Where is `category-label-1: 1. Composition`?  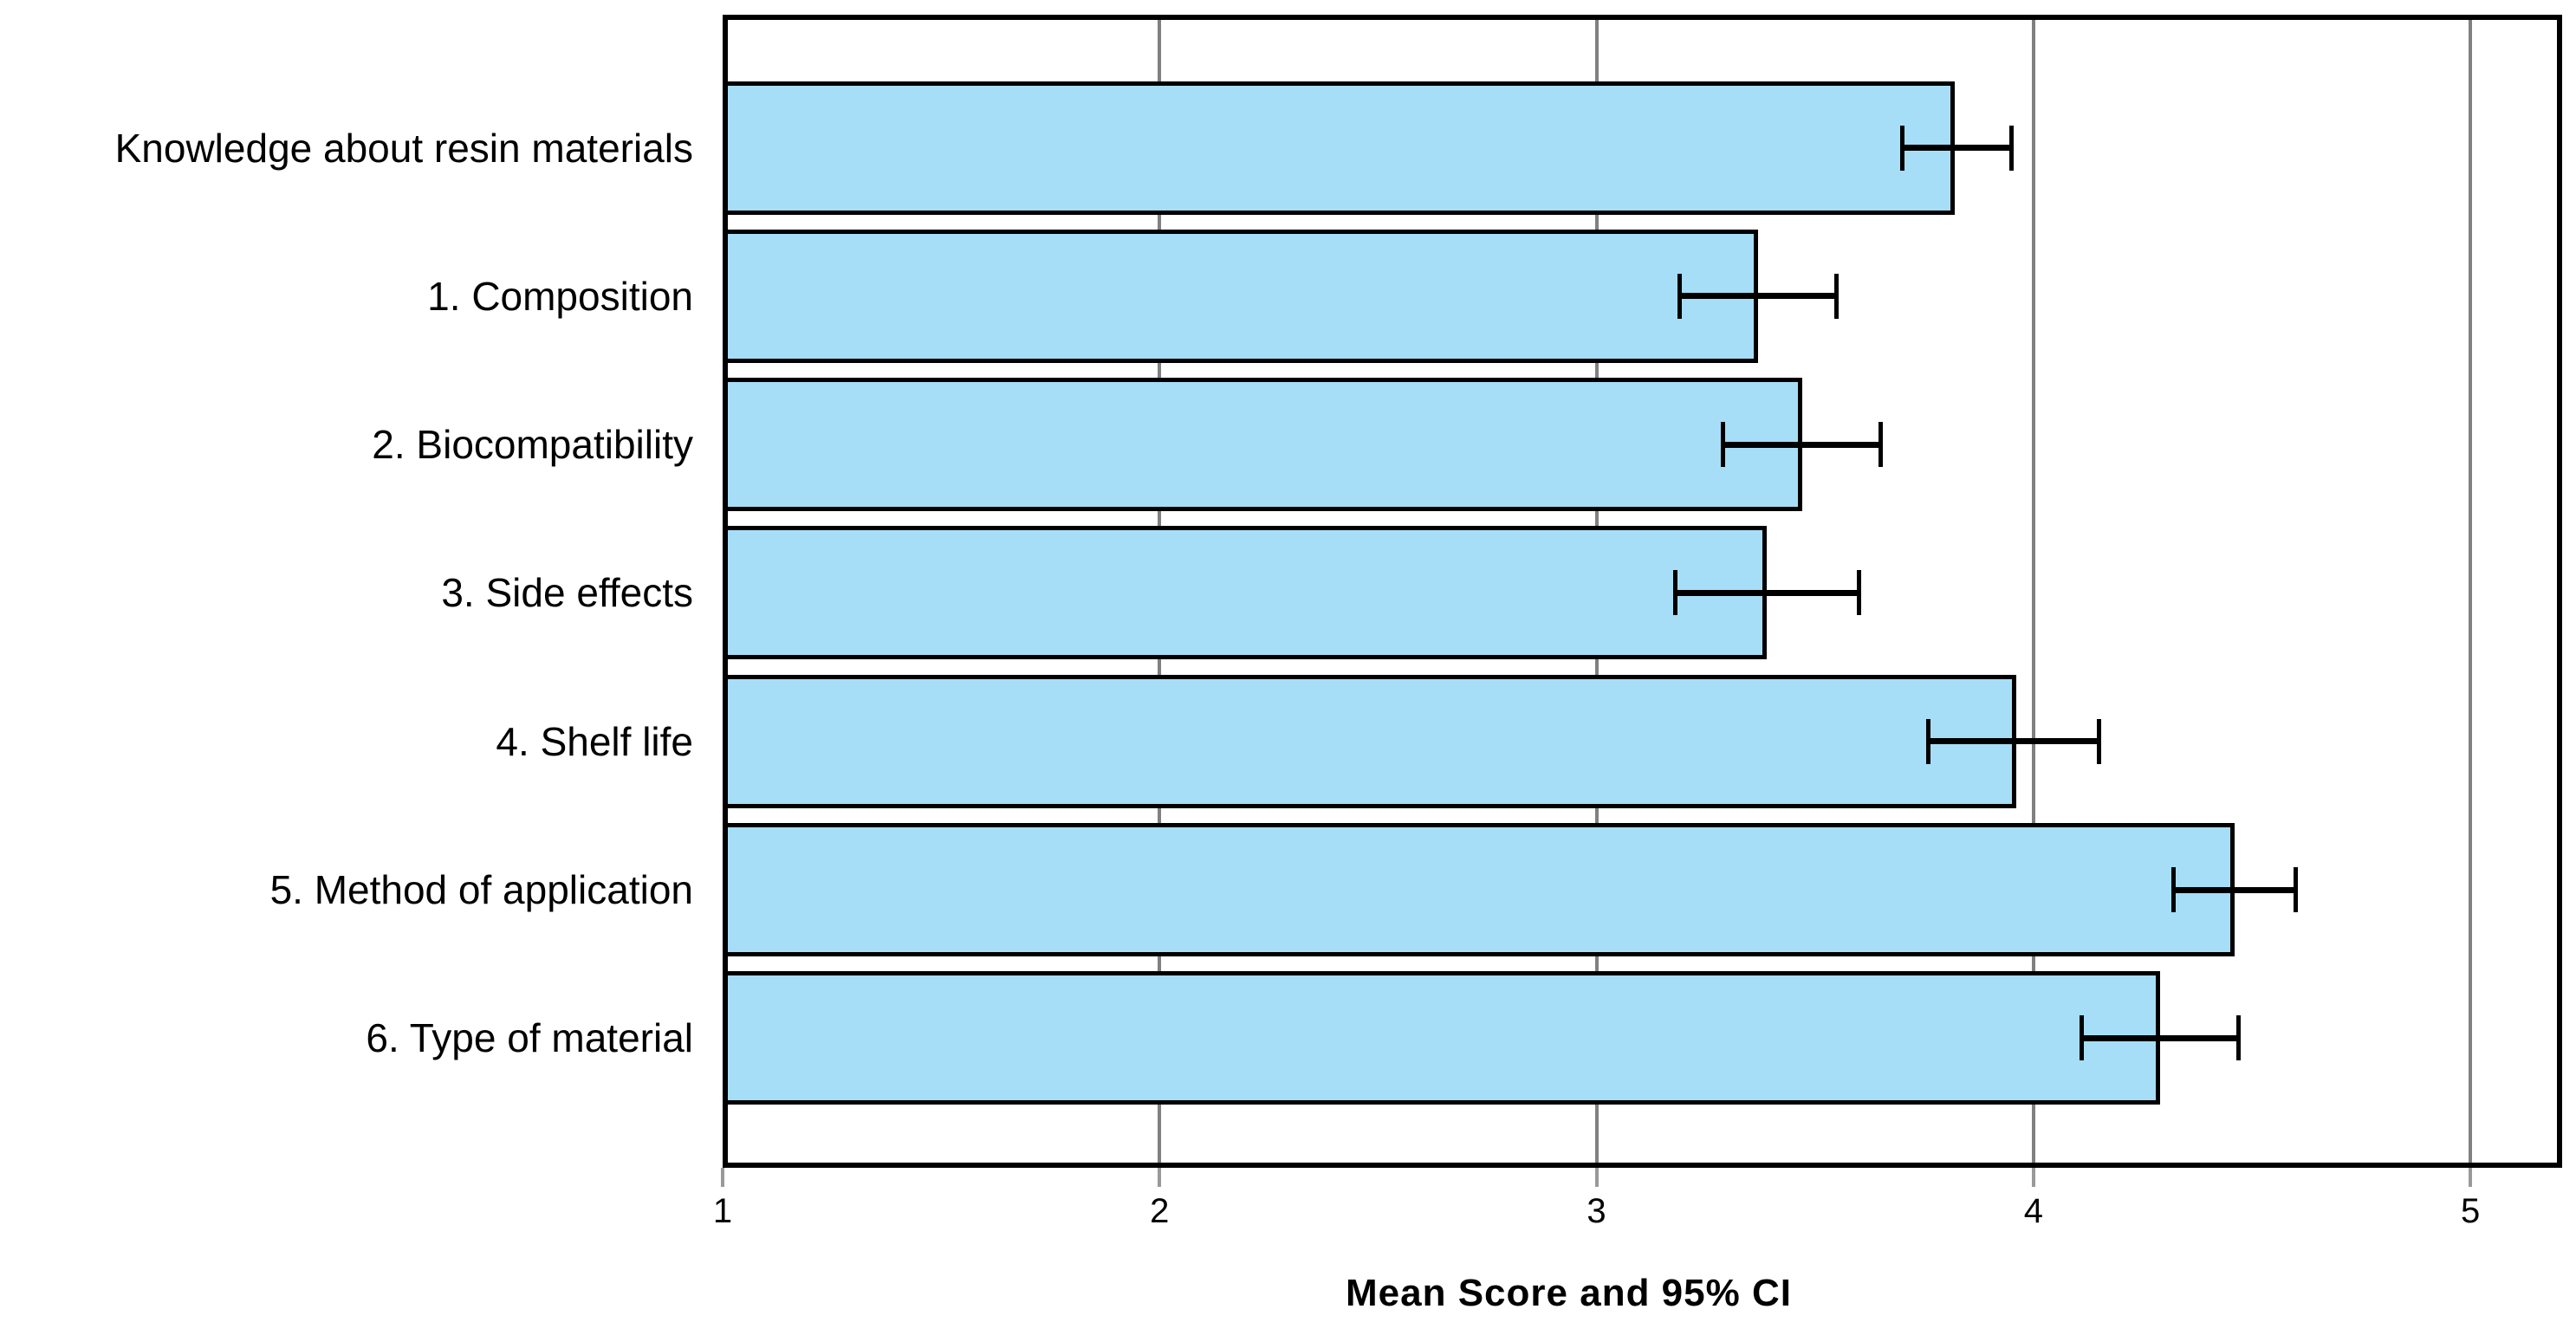 category-label-1: 1. Composition is located at coordinates (560, 296).